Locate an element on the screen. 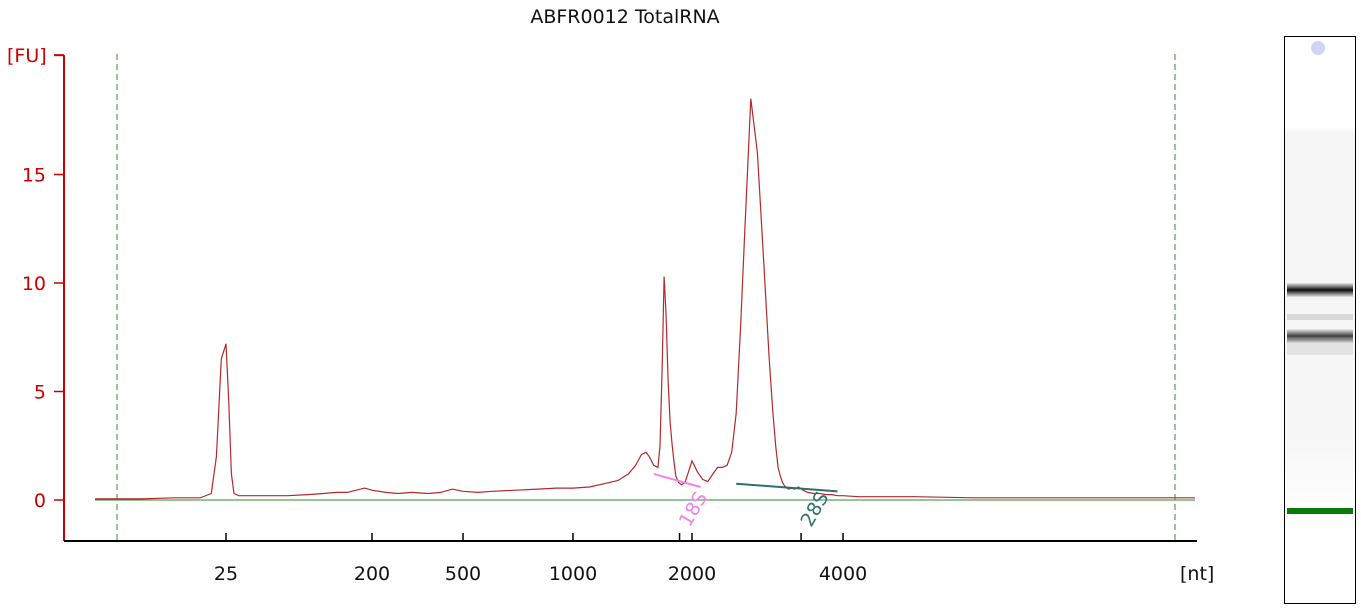 Image resolution: width=1361 pixels, height=609 pixels. x-tick-label: 25 is located at coordinates (226, 574).